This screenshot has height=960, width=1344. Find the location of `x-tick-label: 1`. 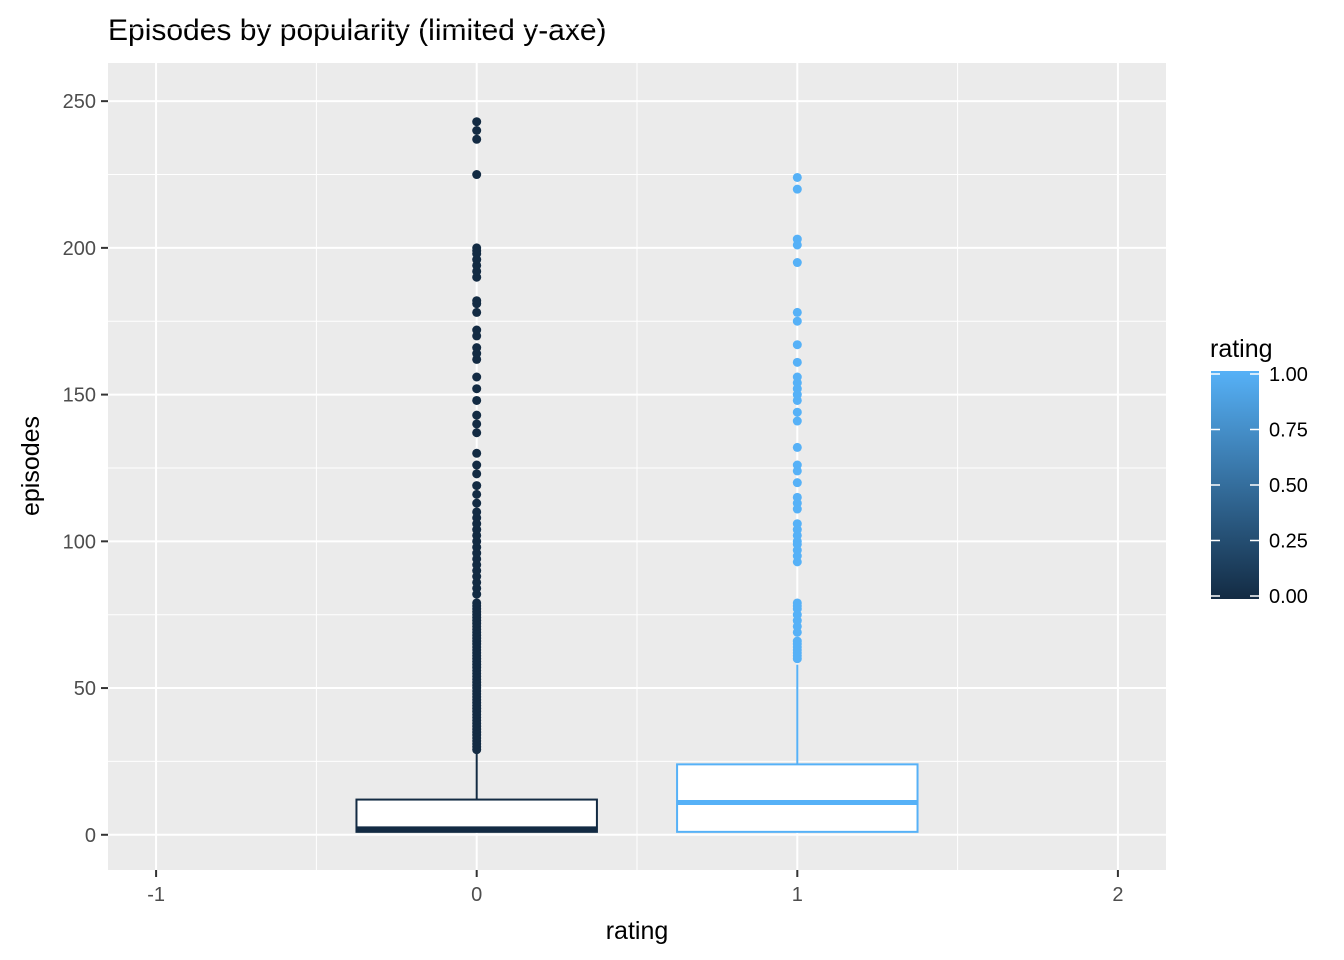

x-tick-label: 1 is located at coordinates (797, 895).